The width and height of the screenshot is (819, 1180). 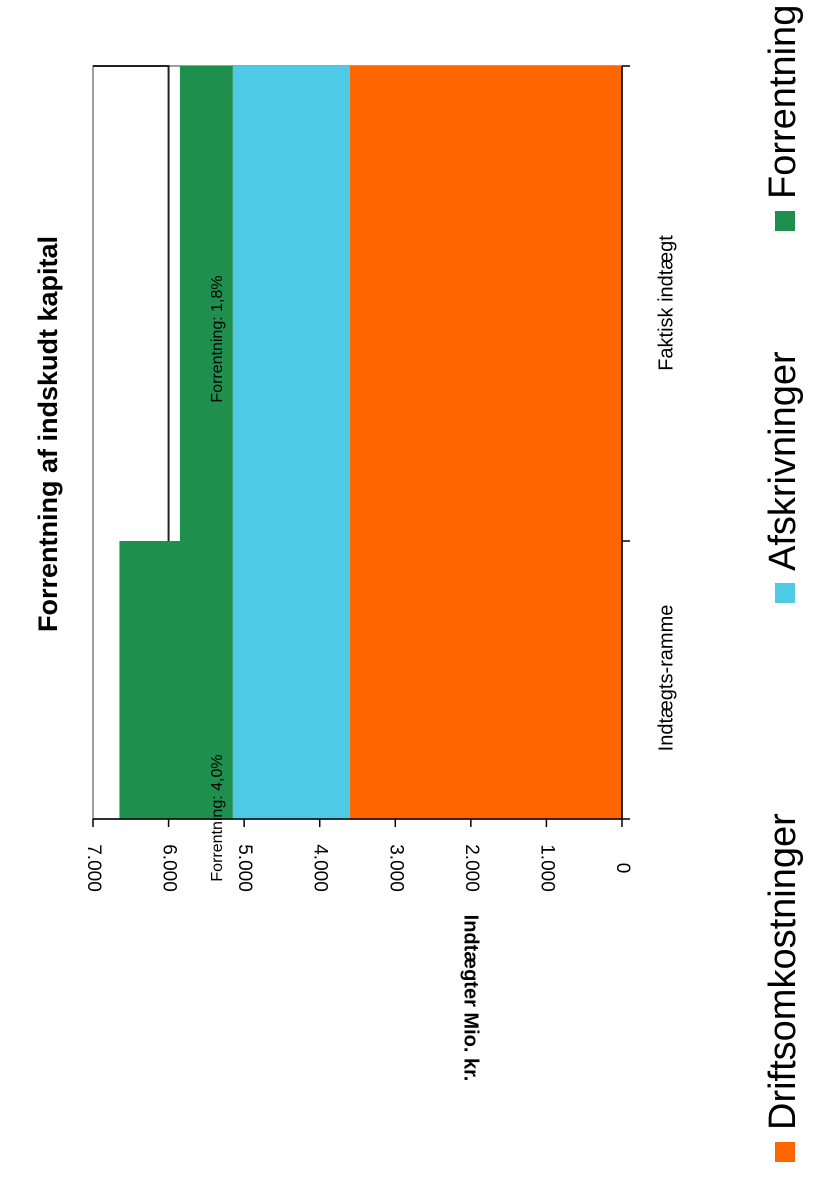 I want to click on bar-faktisk-indtaegt-driftsomkostninger, so click(x=486, y=303).